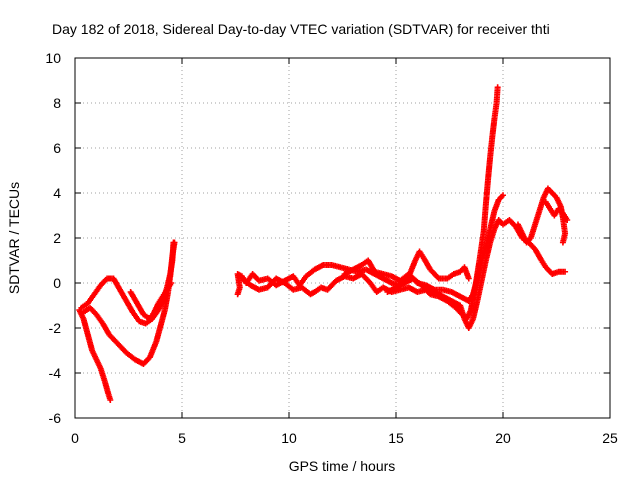  Describe the element at coordinates (503, 438) in the screenshot. I see `x-tick-label: 20` at that location.